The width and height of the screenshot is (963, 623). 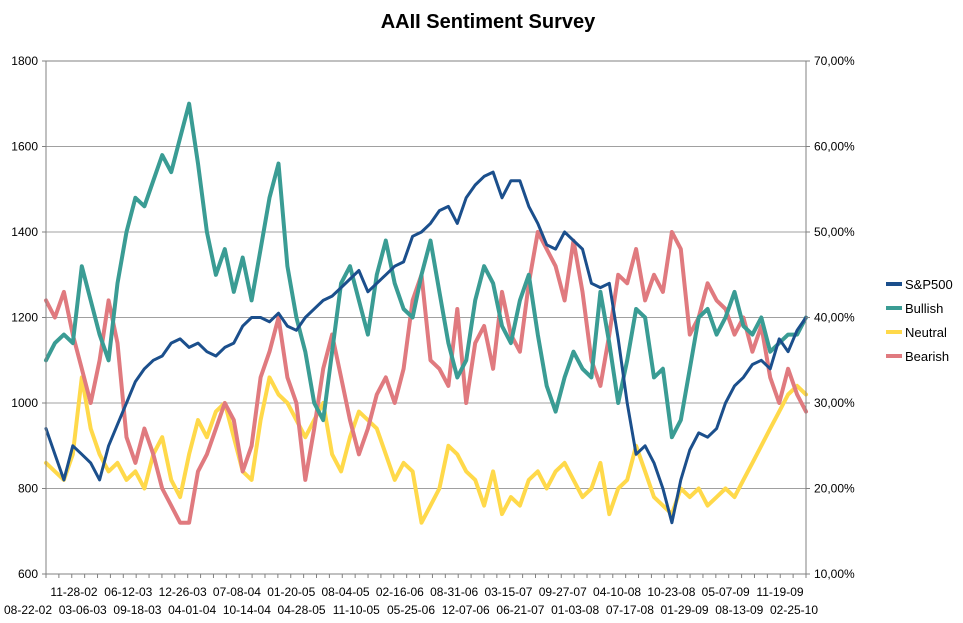 I want to click on x-tick-label: 12-26-03, so click(x=183, y=592).